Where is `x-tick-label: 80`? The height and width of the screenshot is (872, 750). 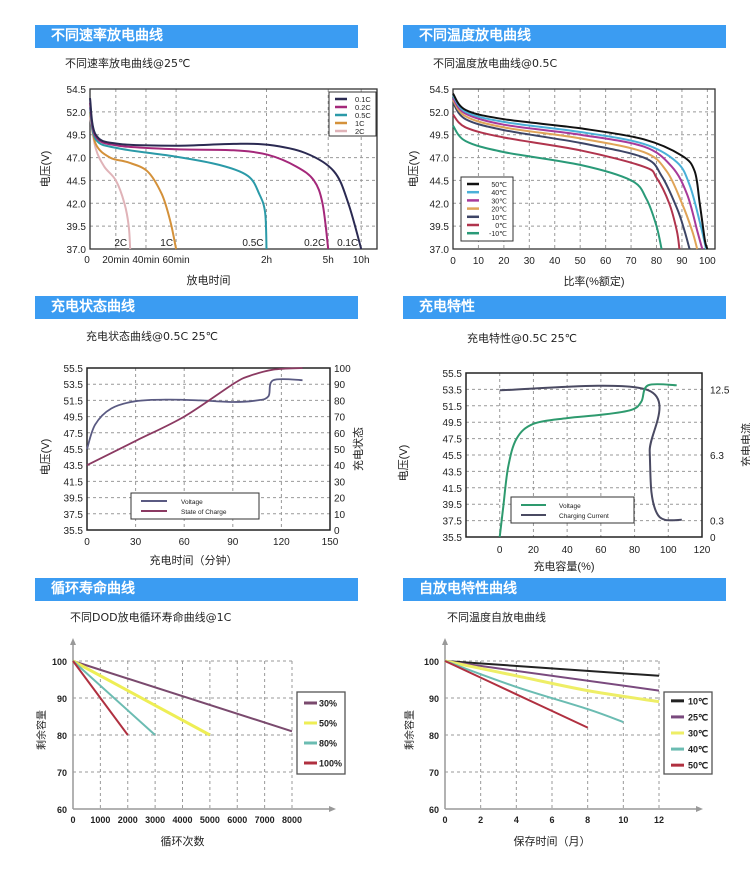
x-tick-label: 80 is located at coordinates (635, 550).